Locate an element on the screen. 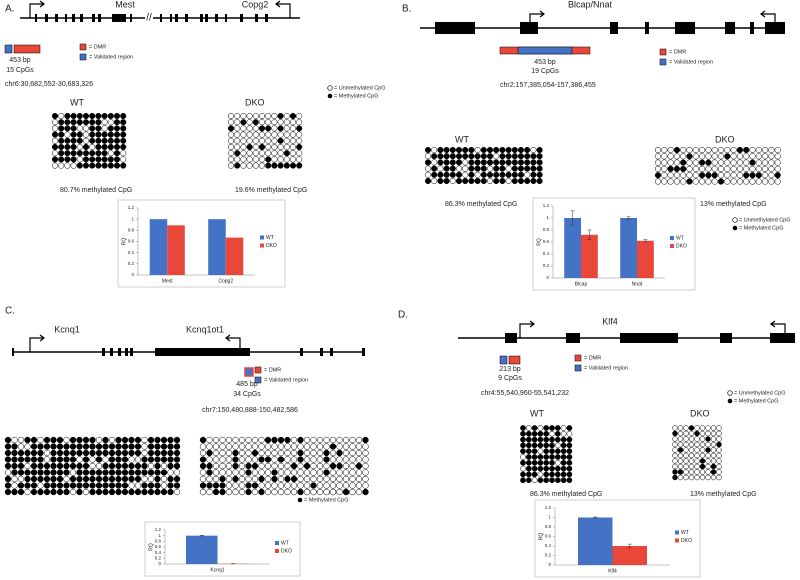  y-tick-label: 0.4 is located at coordinates (546, 253).